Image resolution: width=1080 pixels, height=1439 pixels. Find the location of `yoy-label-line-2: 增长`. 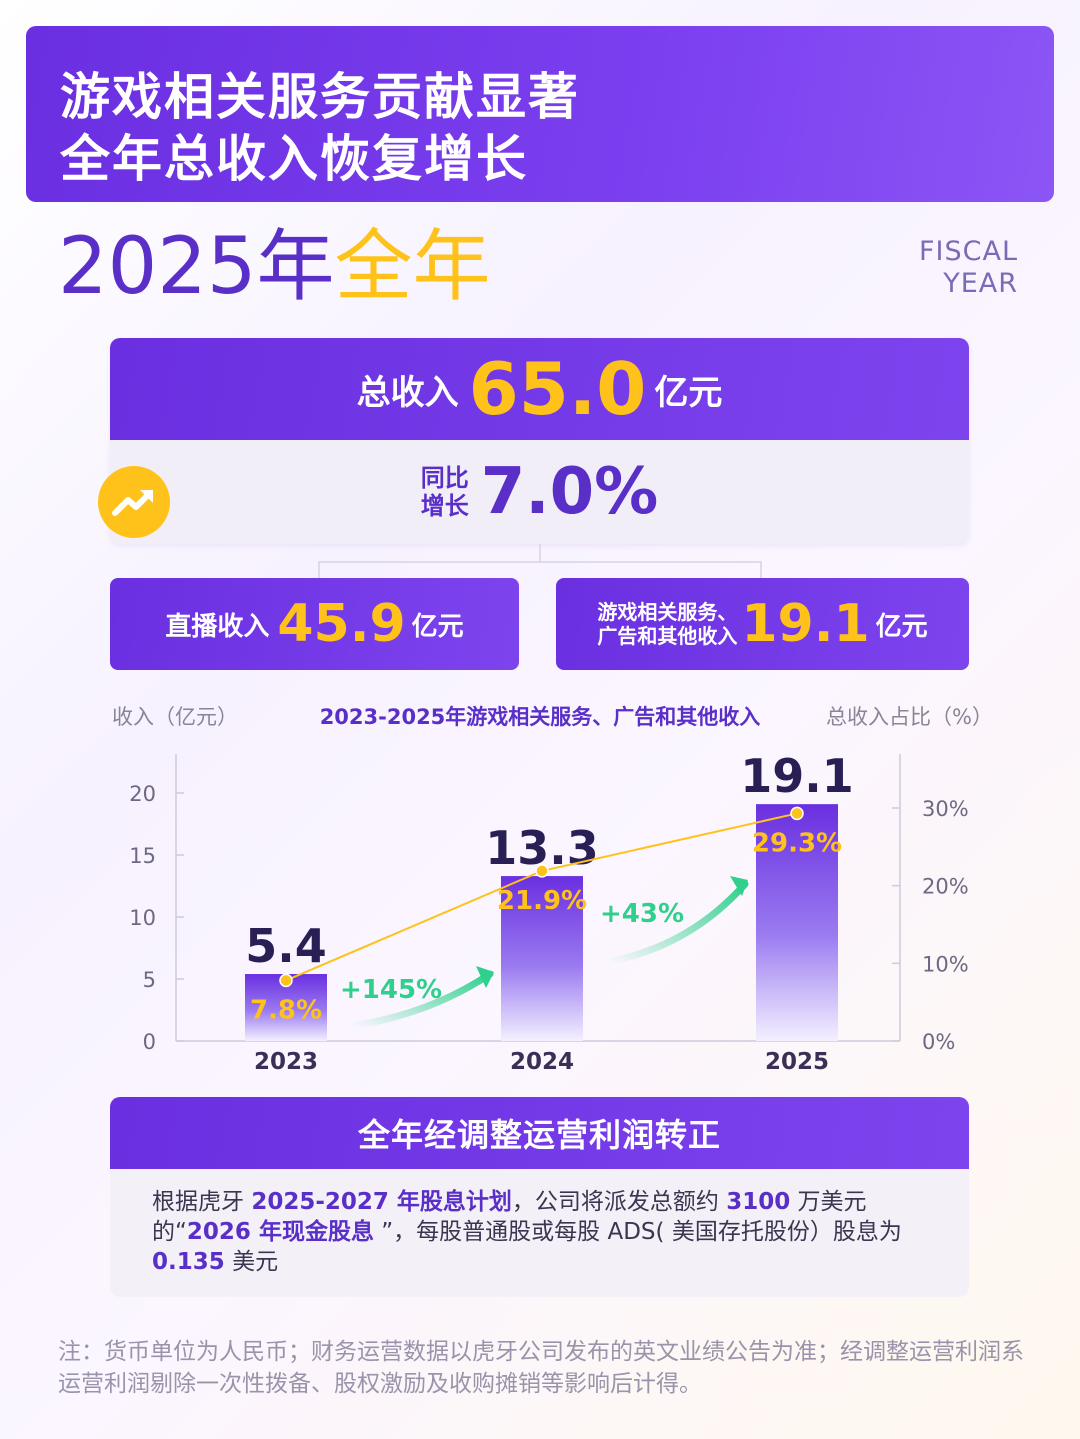

yoy-label-line-2: 增长 is located at coordinates (444, 506).